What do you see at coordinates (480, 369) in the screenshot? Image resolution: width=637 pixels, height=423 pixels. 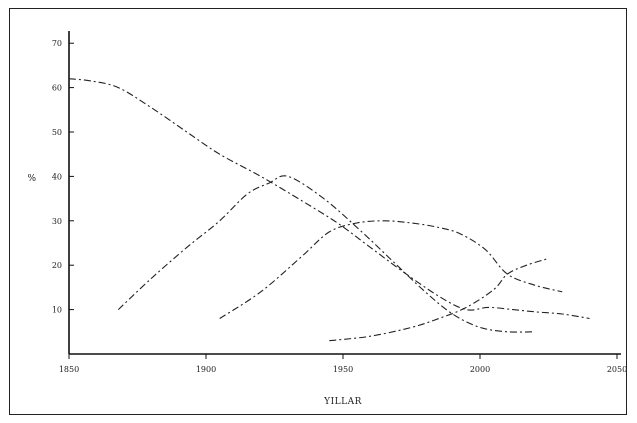 I see `x-tick-label: 2000` at bounding box center [480, 369].